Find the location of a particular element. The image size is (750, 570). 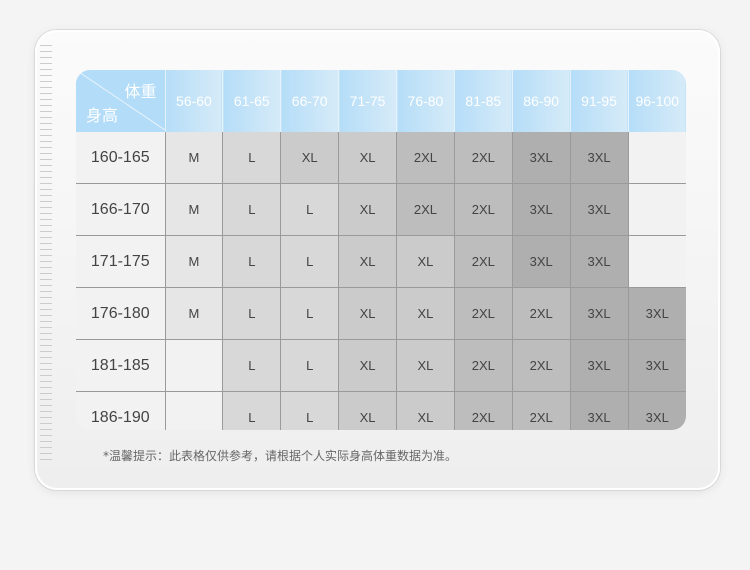

weight-header: 86-90 is located at coordinates (541, 101).